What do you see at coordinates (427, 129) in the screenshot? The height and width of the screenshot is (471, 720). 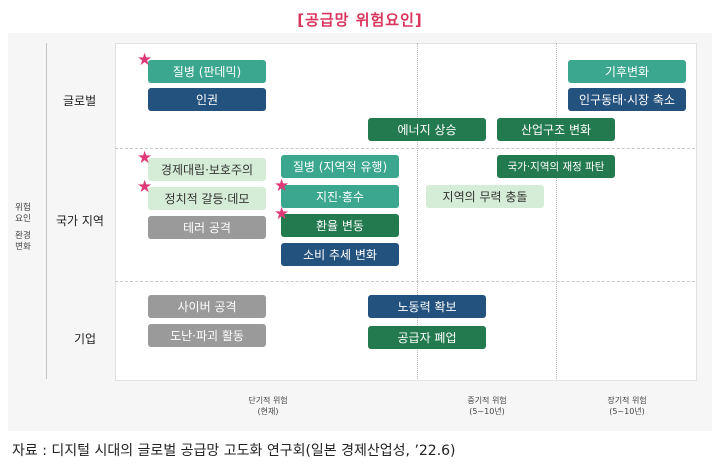 I see `risk-box-energy-rise: 에너지 상승` at bounding box center [427, 129].